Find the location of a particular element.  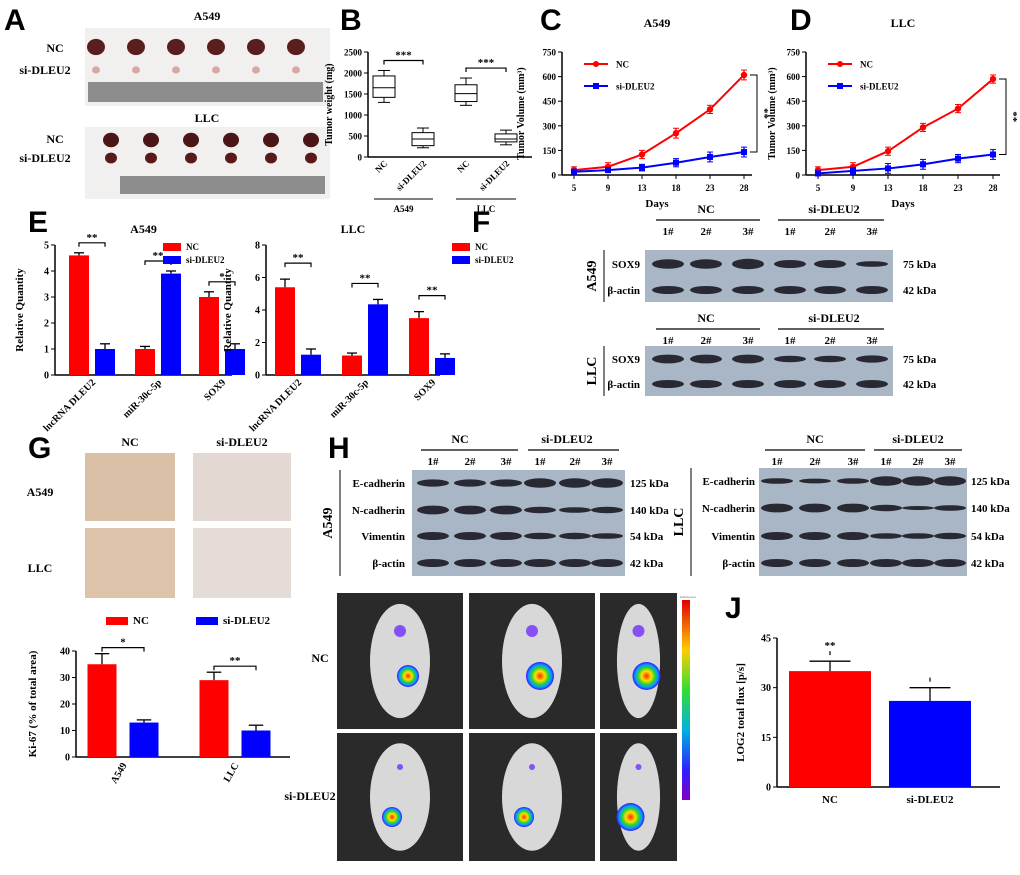

chart-title: A549 is located at coordinates (143, 229).